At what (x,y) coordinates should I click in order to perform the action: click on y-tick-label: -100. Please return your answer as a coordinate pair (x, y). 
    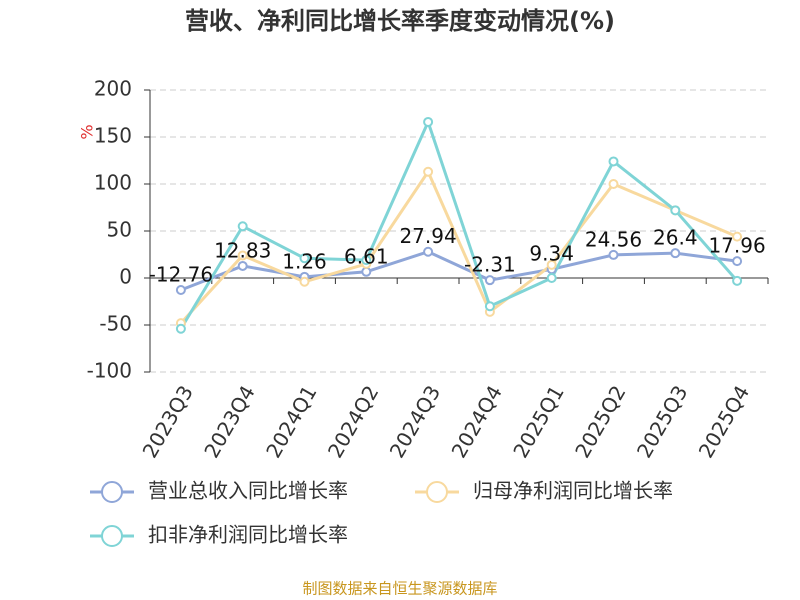
    Looking at the image, I should click on (109, 371).